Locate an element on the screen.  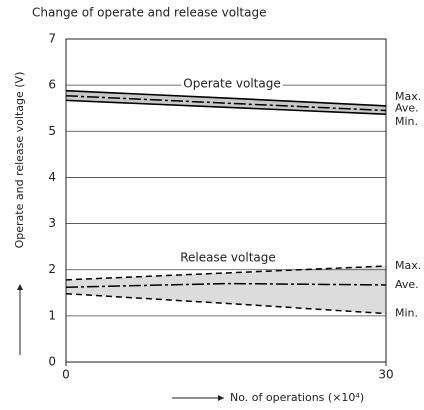
x-tick-label: 0 is located at coordinates (66, 375).